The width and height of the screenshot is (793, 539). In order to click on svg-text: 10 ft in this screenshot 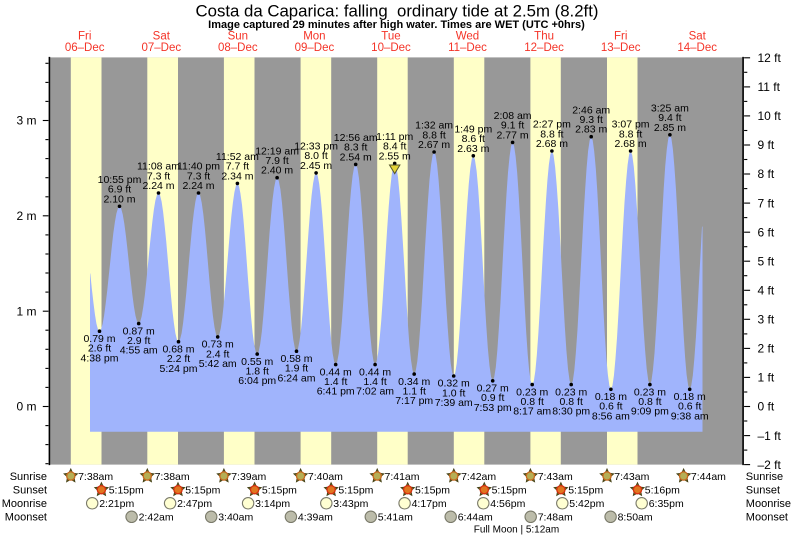, I will do `click(770, 116)`.